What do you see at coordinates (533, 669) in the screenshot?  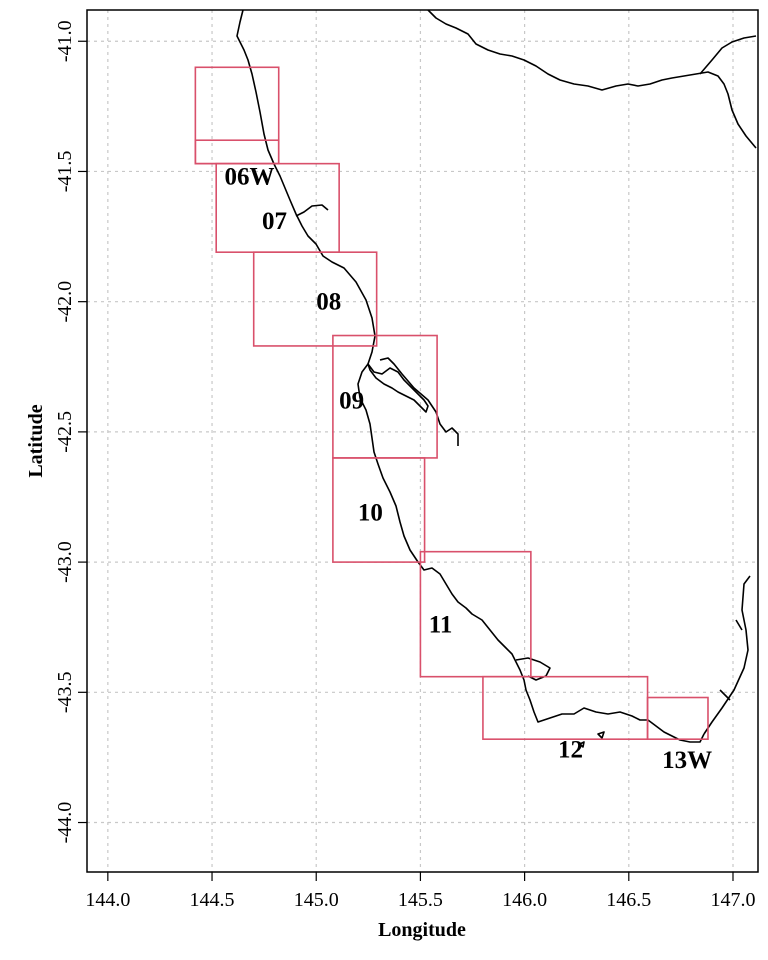 I see `coastline-bathurst` at bounding box center [533, 669].